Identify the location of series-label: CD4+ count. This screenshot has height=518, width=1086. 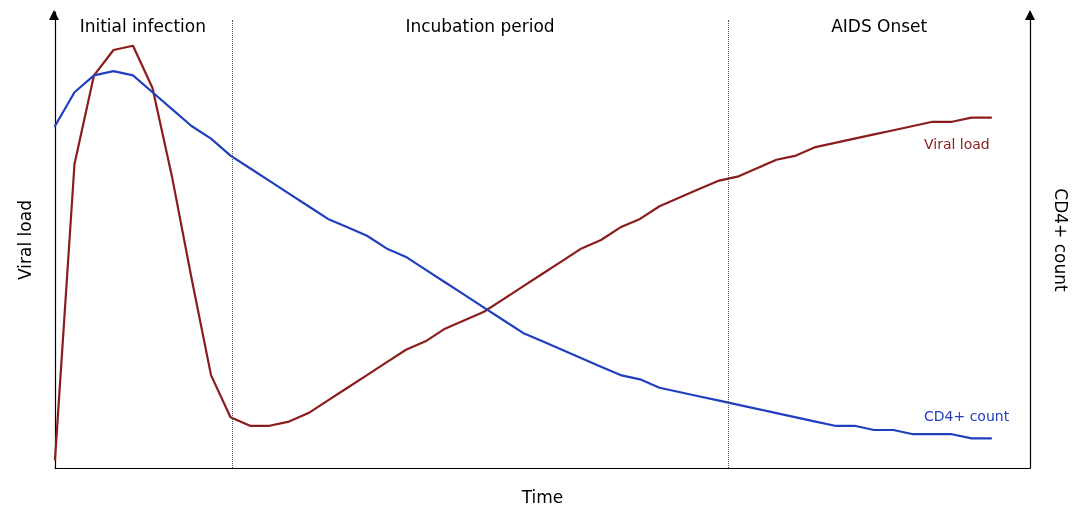
(967, 416).